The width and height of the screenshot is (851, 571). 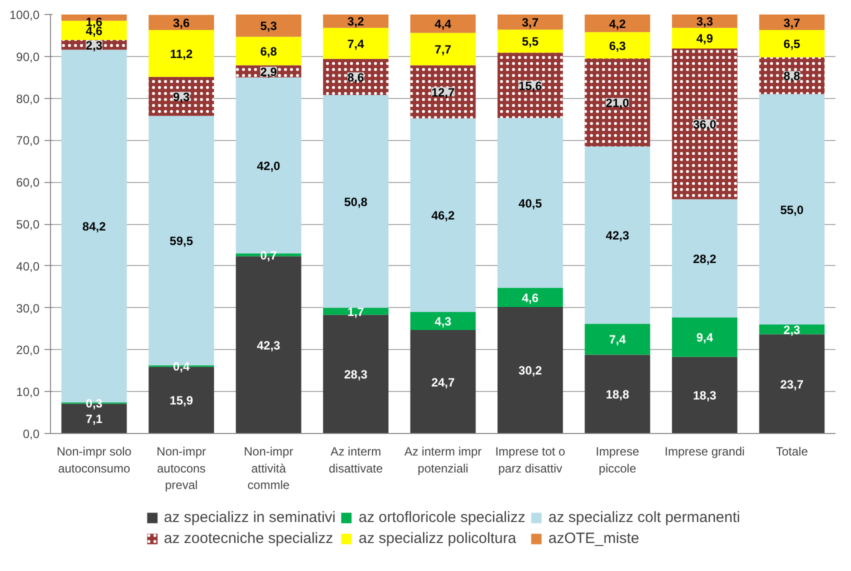 What do you see at coordinates (181, 97) in the screenshot?
I see `data-label: 9,3` at bounding box center [181, 97].